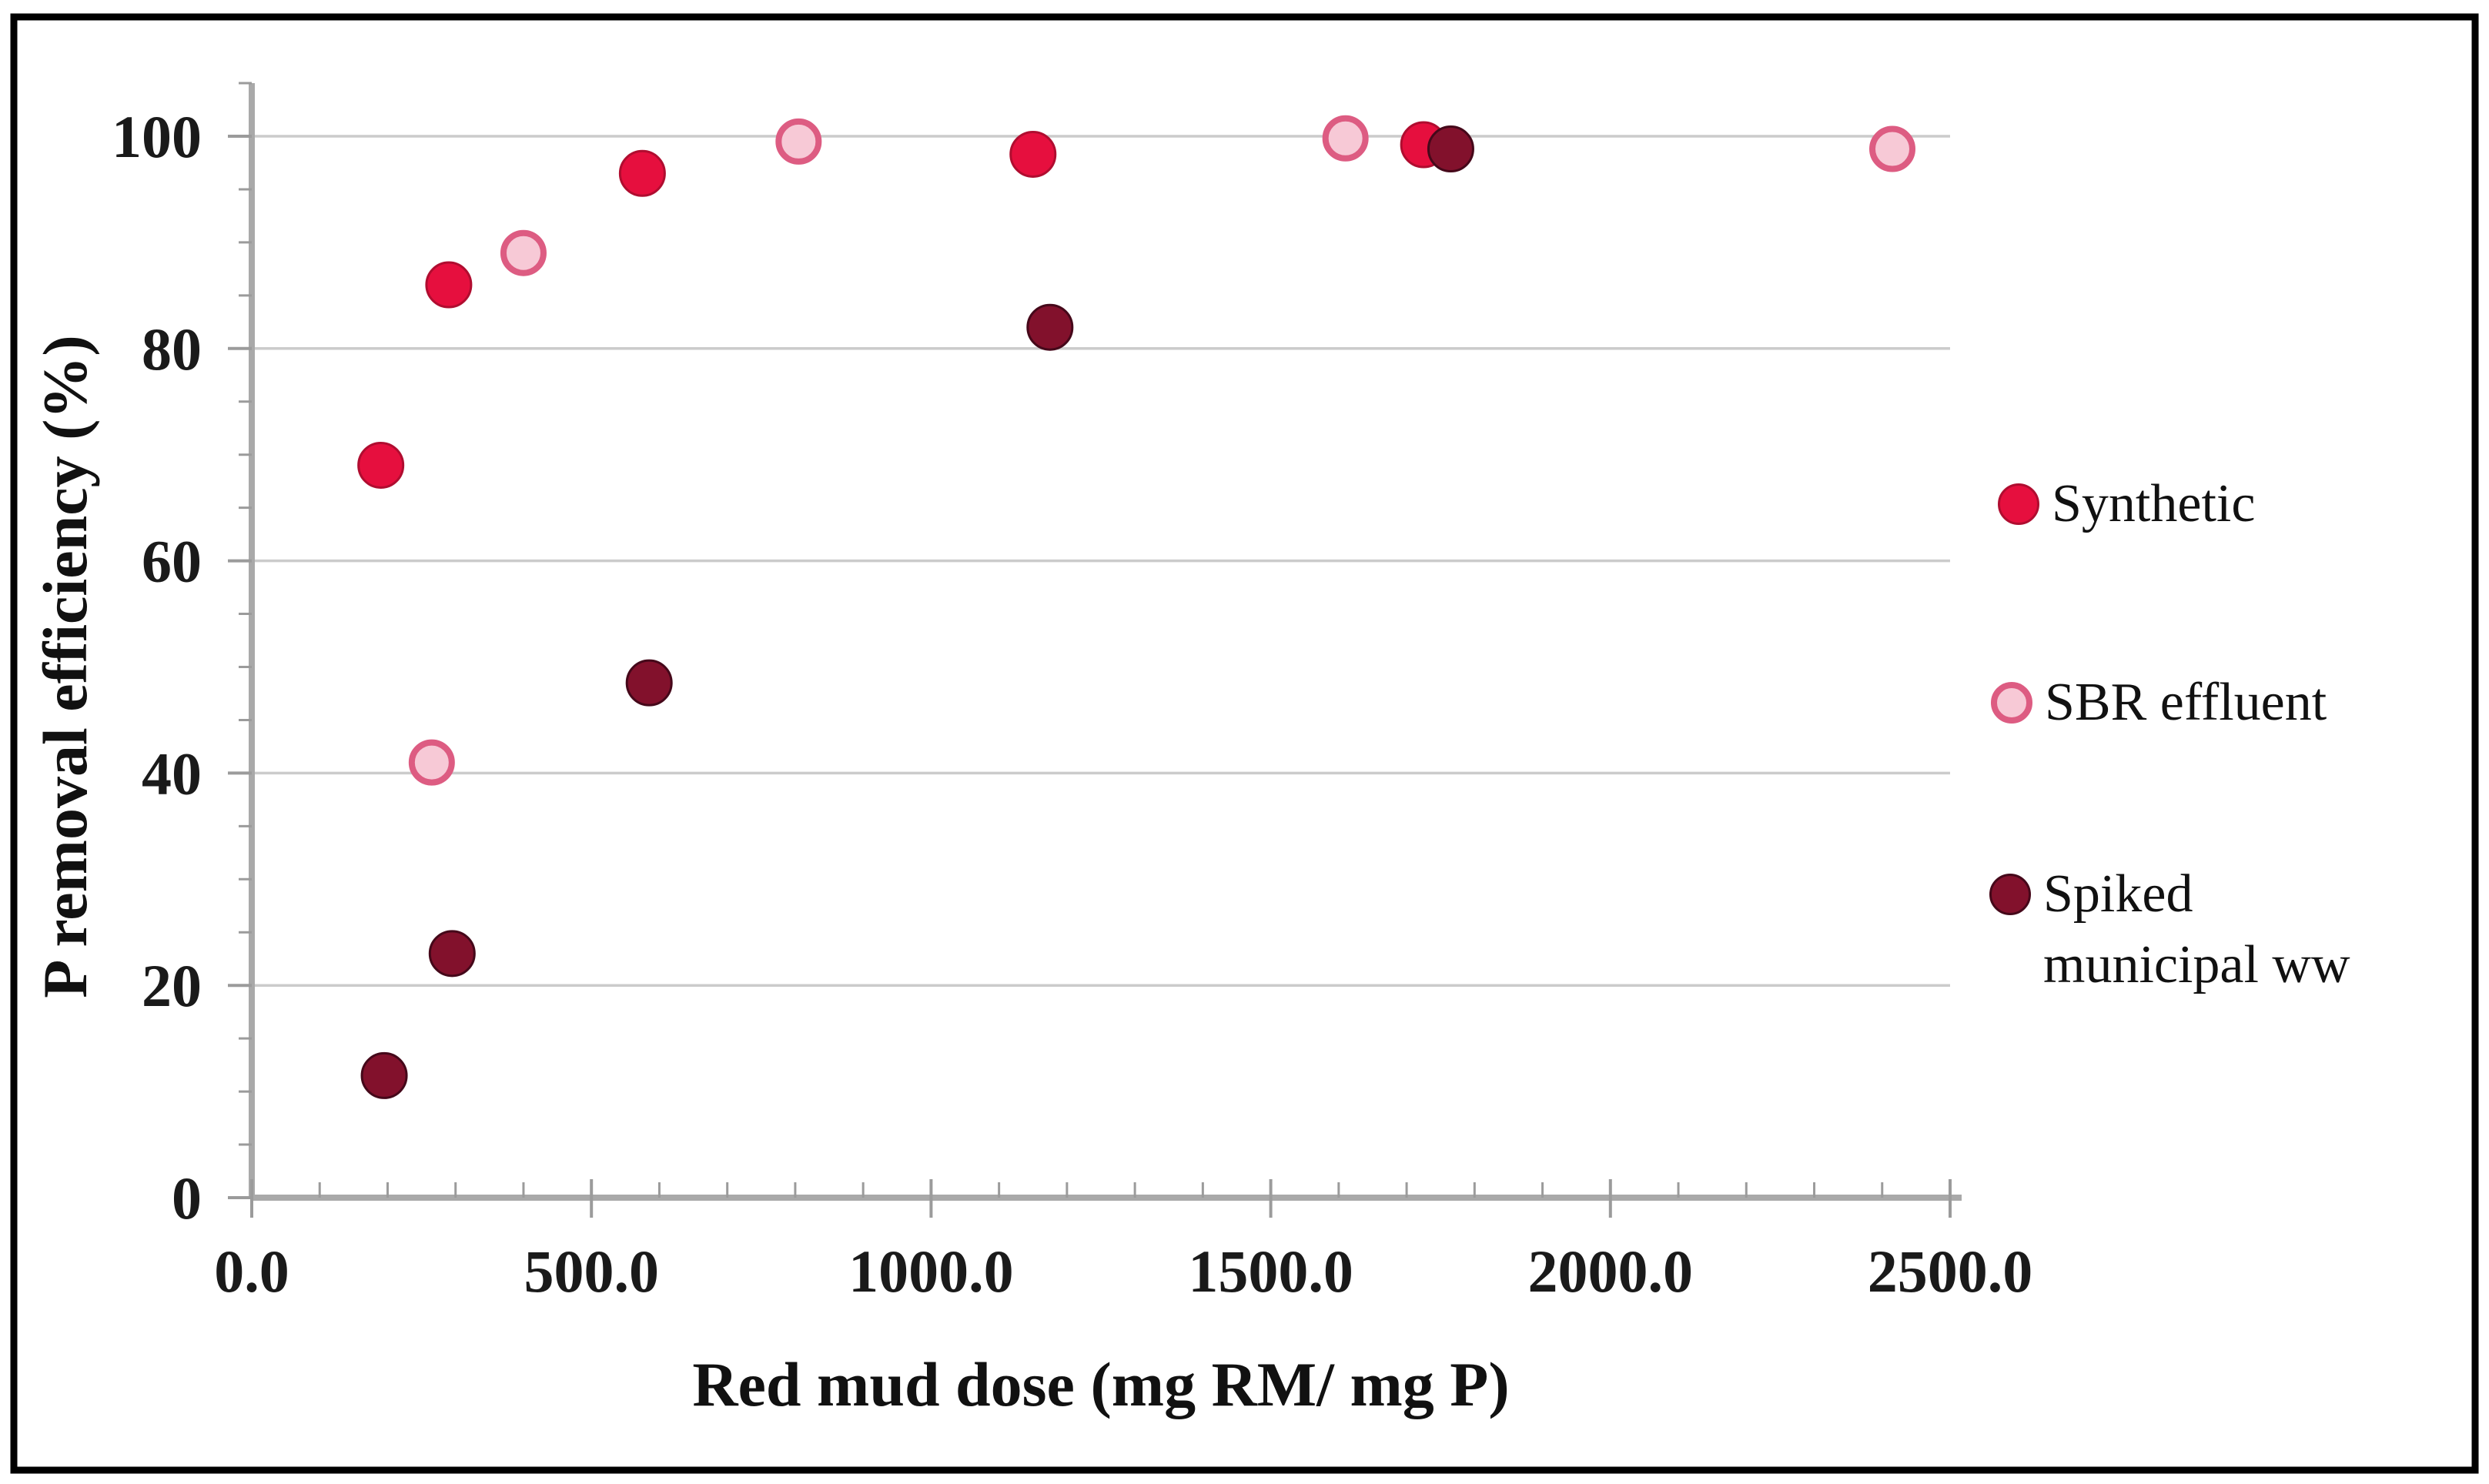 The width and height of the screenshot is (2489, 1484). I want to click on y-tick-label-80: 80, so click(172, 349).